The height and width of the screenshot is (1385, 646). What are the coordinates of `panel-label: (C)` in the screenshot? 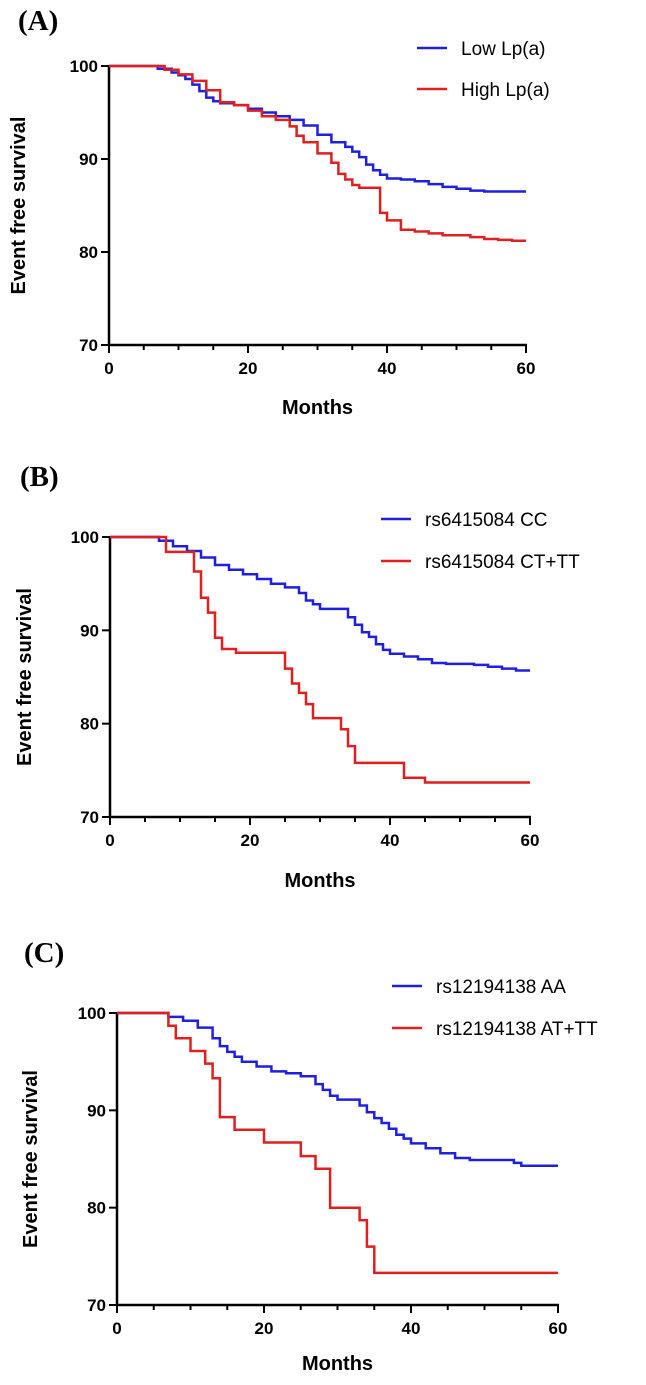 It's located at (44, 953).